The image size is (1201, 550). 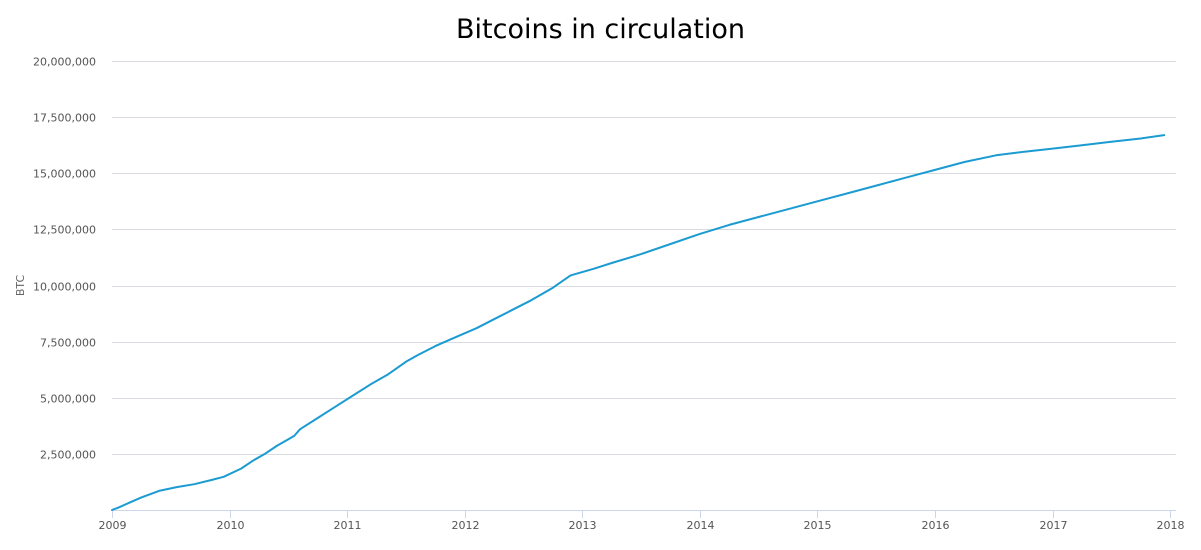 What do you see at coordinates (64, 230) in the screenshot?
I see `y-tick-label: 12,500,000` at bounding box center [64, 230].